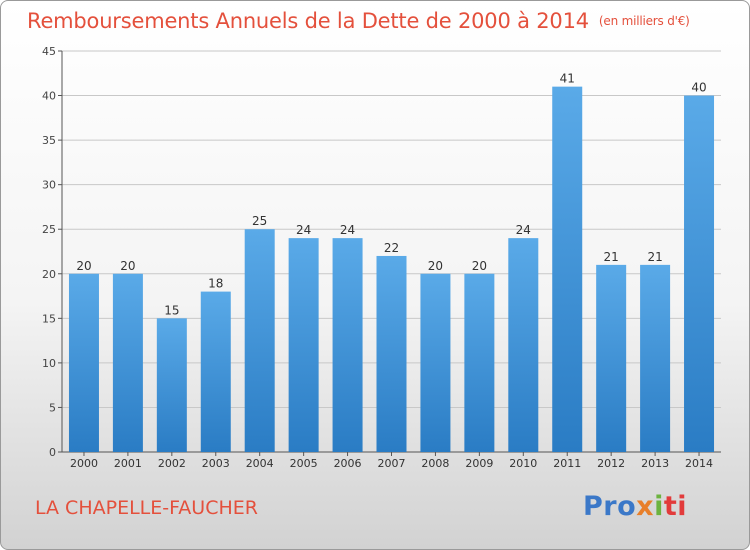  What do you see at coordinates (655, 463) in the screenshot?
I see `x-tick-label: 2013` at bounding box center [655, 463].